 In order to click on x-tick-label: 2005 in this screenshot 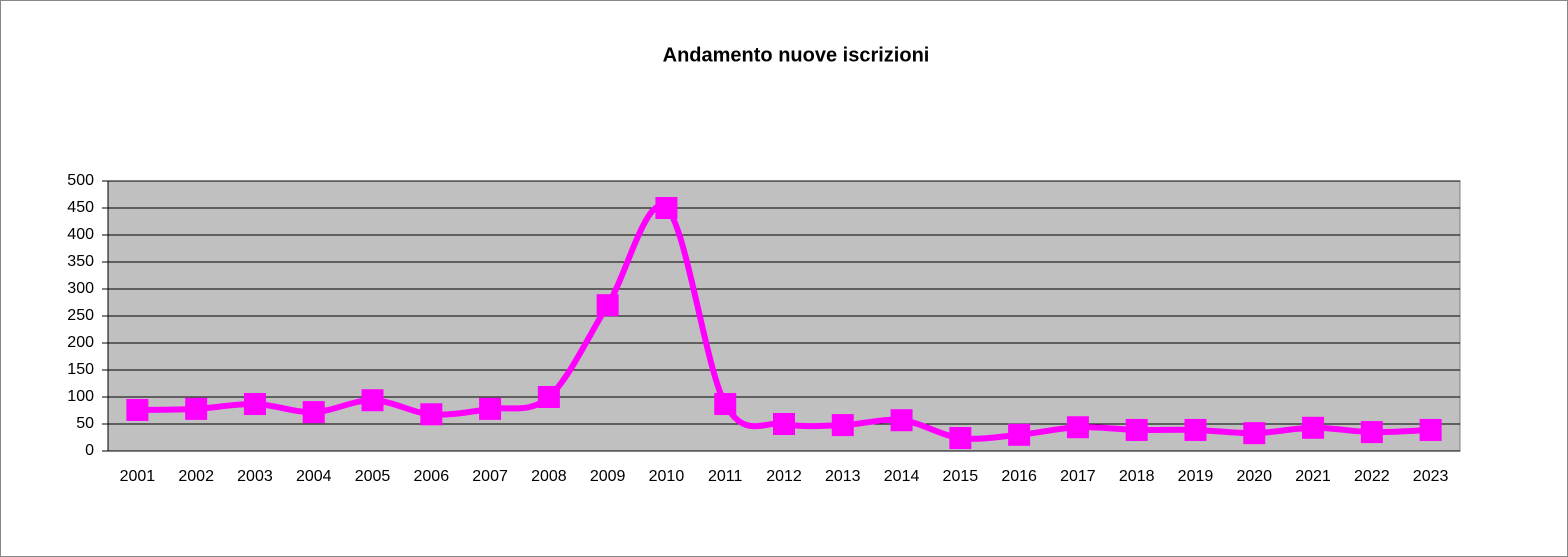, I will do `click(373, 476)`.